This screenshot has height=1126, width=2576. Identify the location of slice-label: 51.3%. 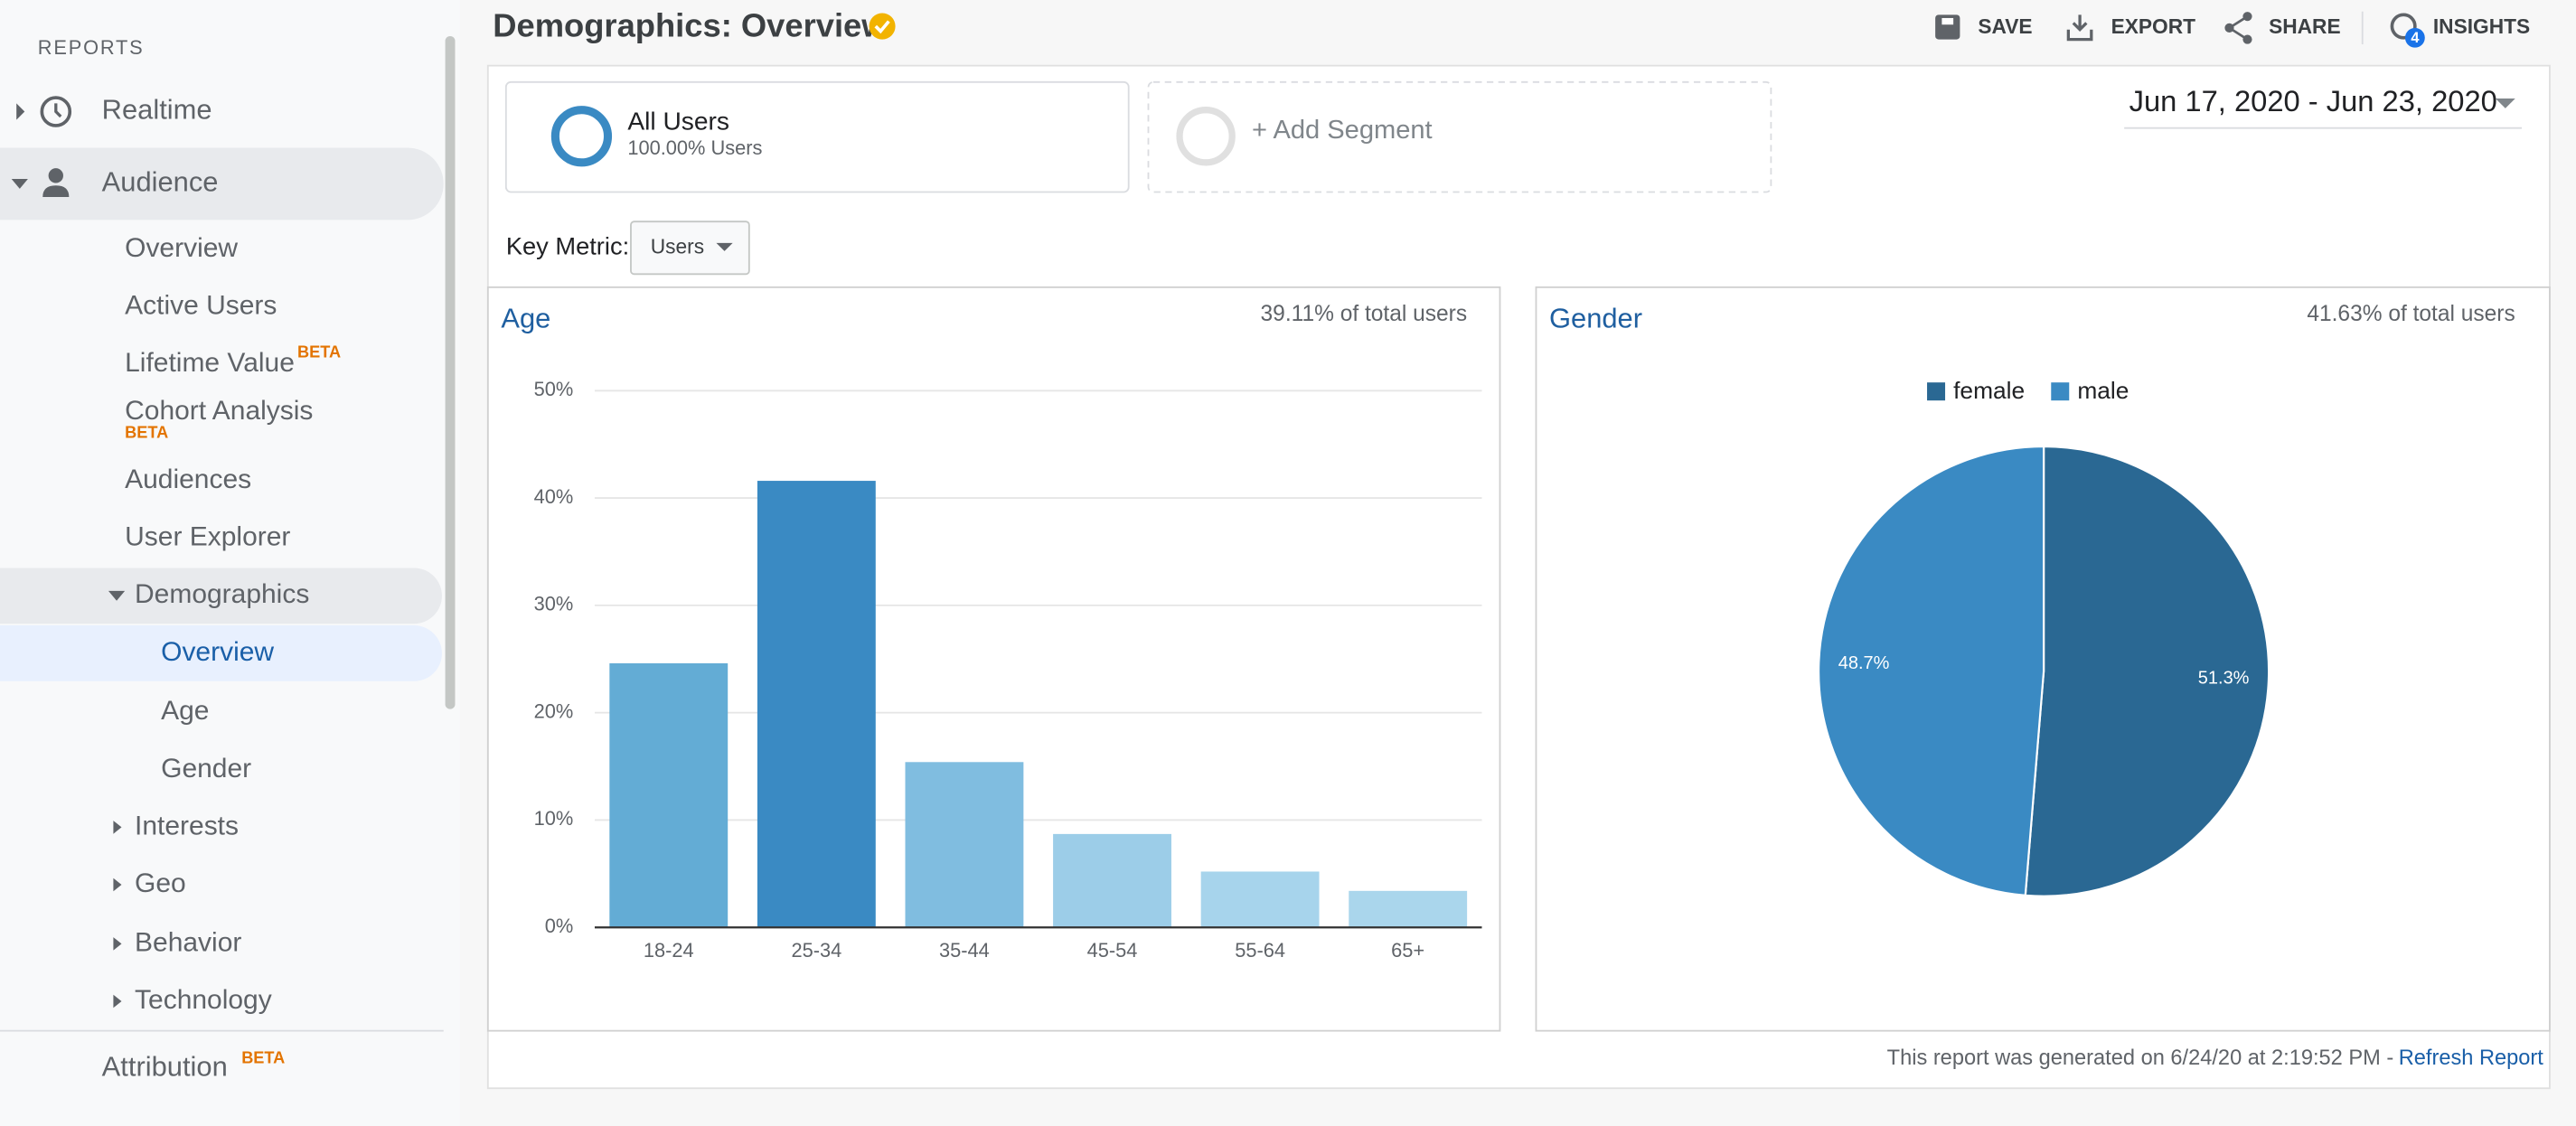
(2224, 678).